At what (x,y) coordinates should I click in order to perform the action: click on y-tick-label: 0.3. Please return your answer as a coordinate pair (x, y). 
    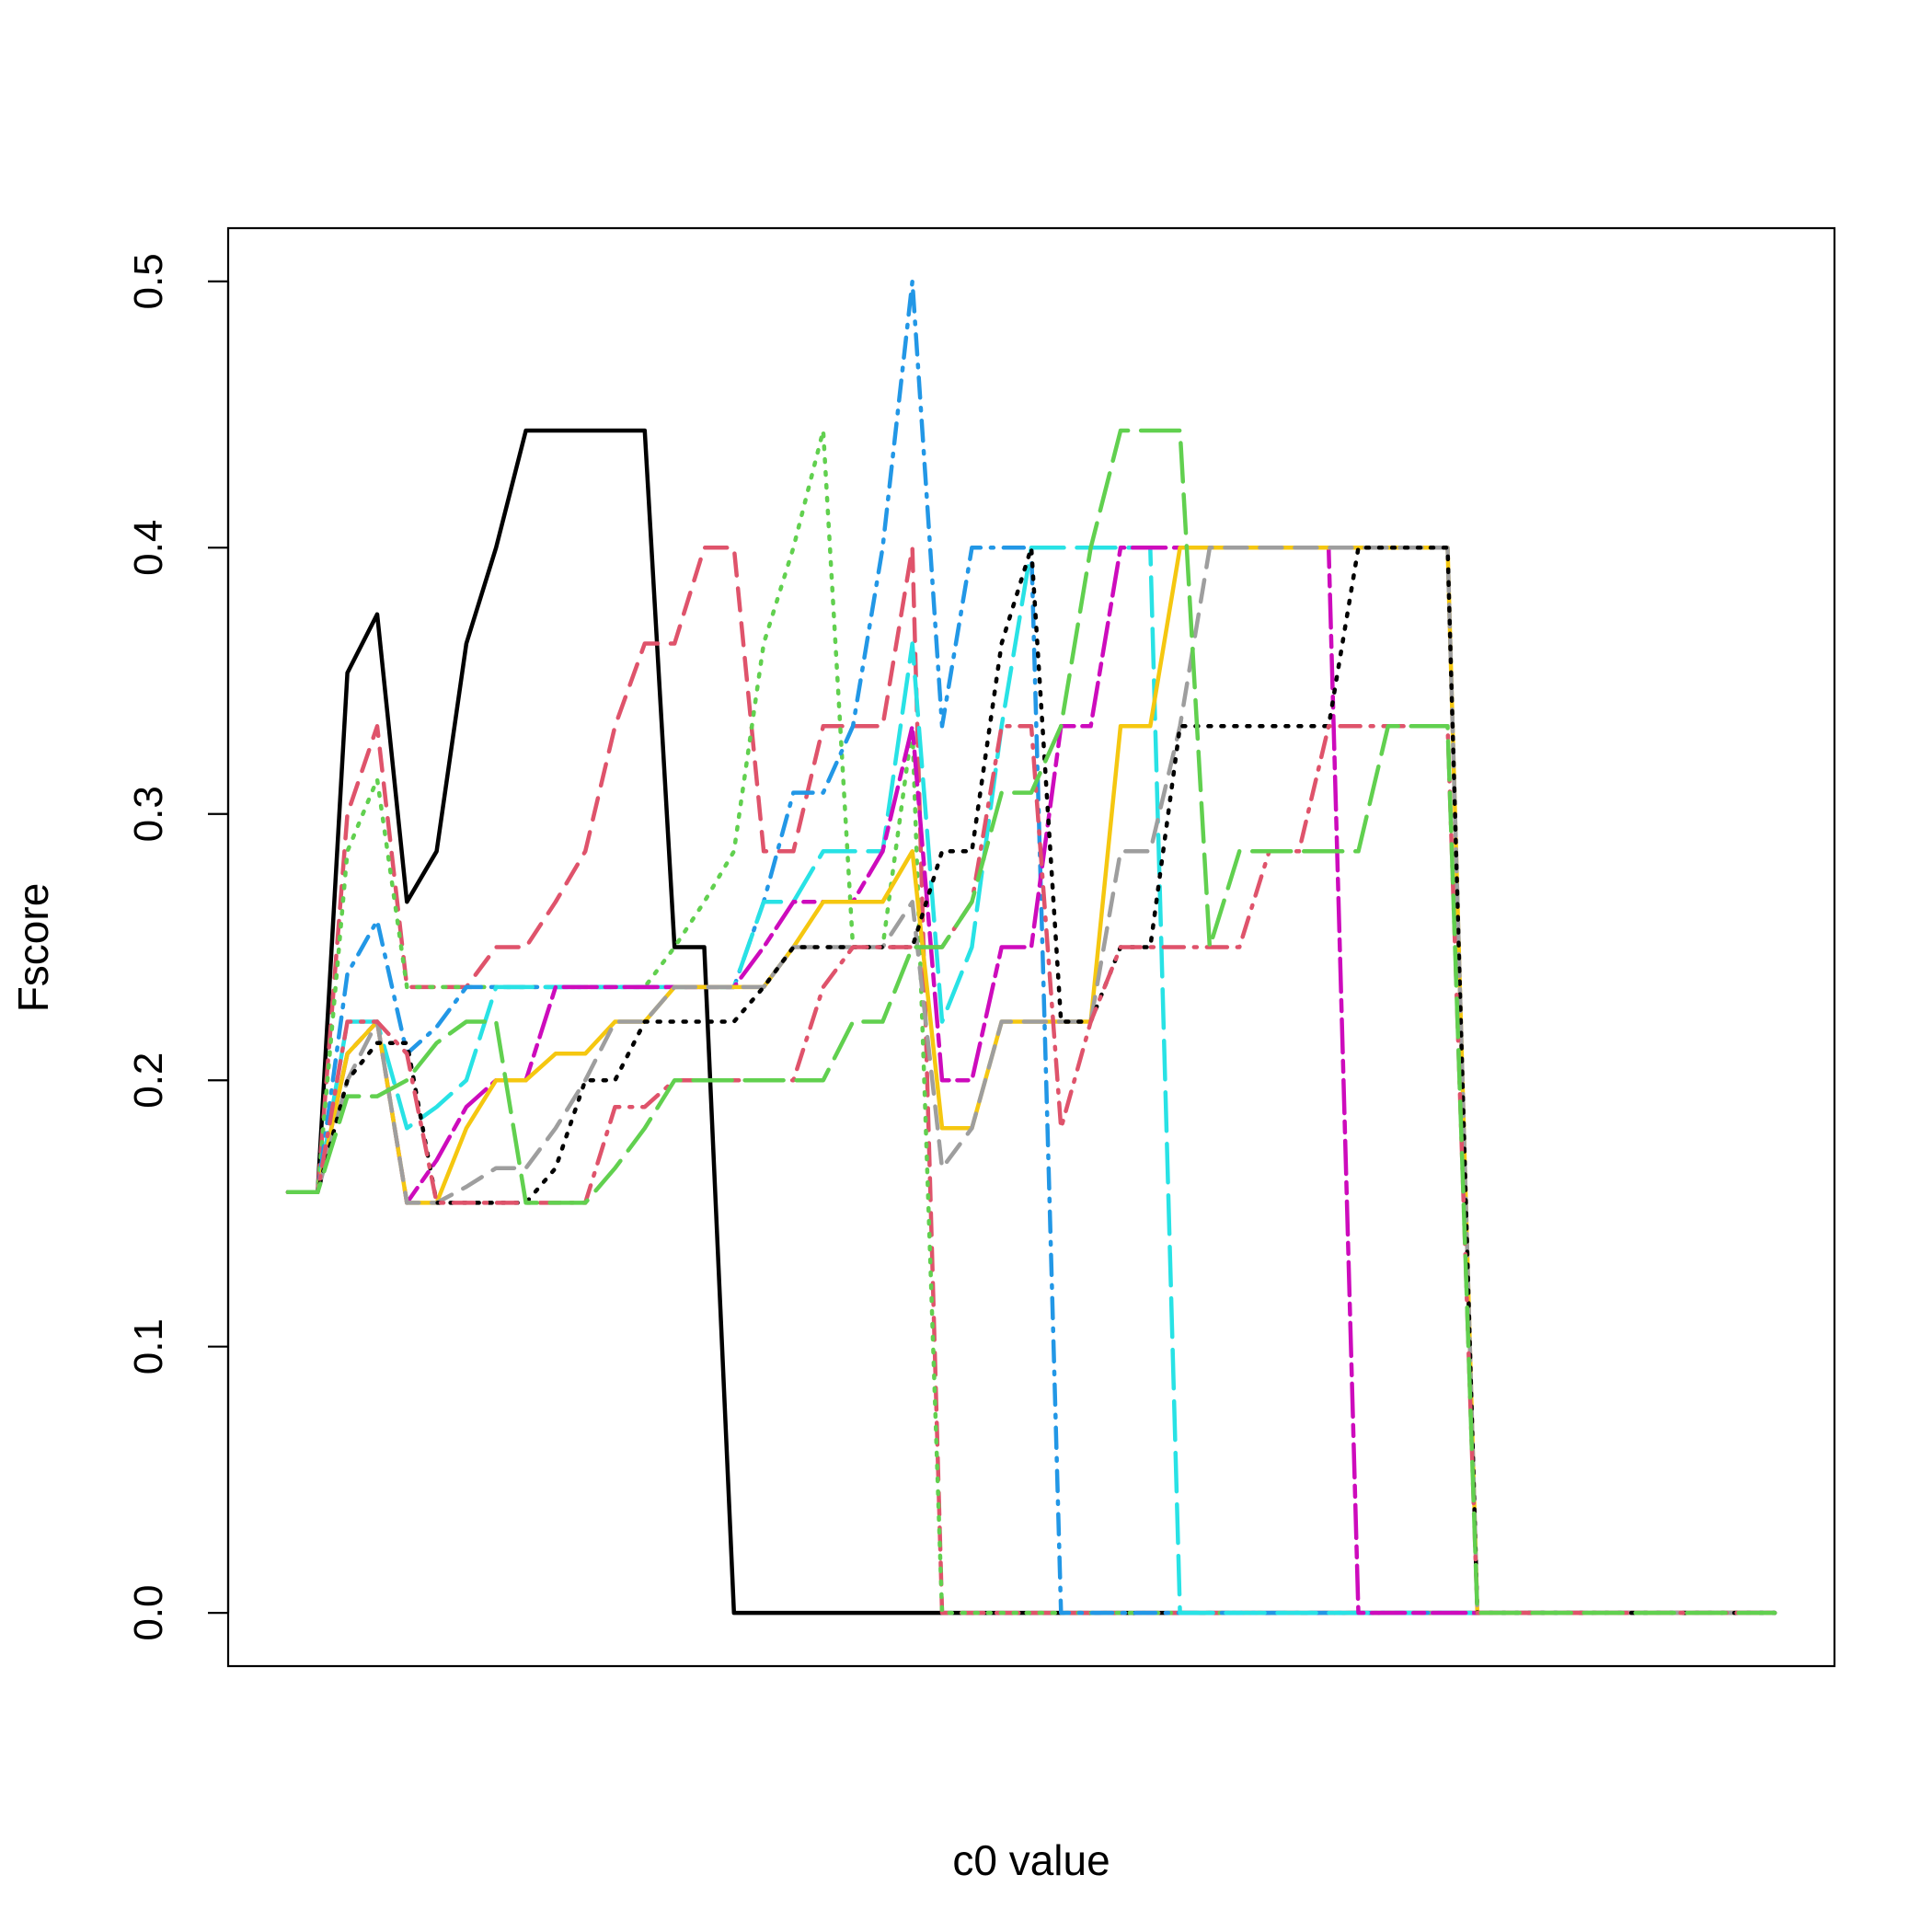
    Looking at the image, I should click on (148, 814).